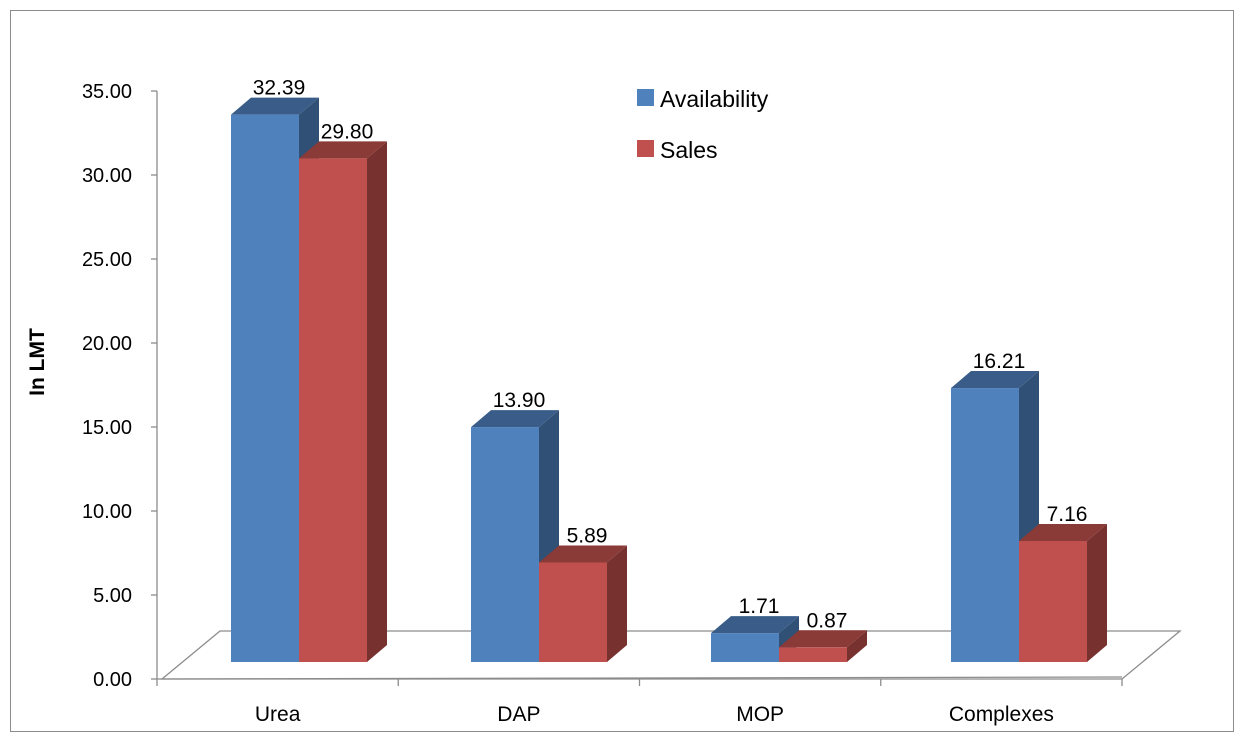 The width and height of the screenshot is (1243, 740). What do you see at coordinates (759, 606) in the screenshot?
I see `data-label: 1.71` at bounding box center [759, 606].